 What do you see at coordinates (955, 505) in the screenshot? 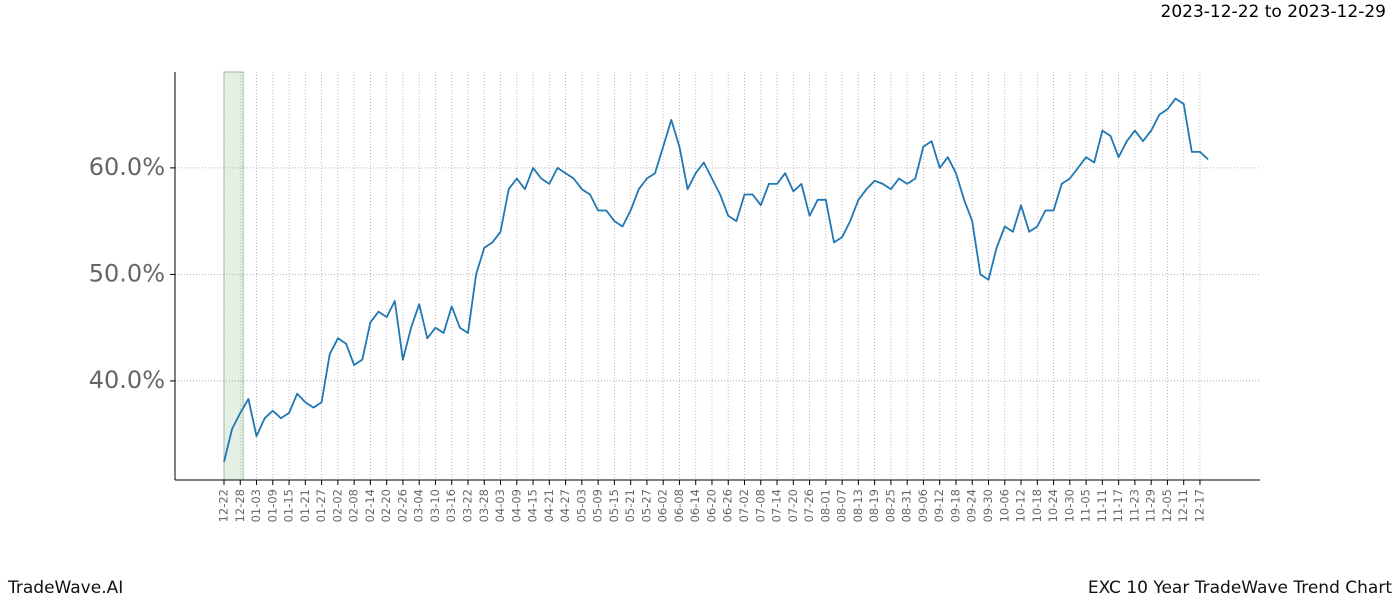
I see `x-tick-label: 09-18` at bounding box center [955, 505].